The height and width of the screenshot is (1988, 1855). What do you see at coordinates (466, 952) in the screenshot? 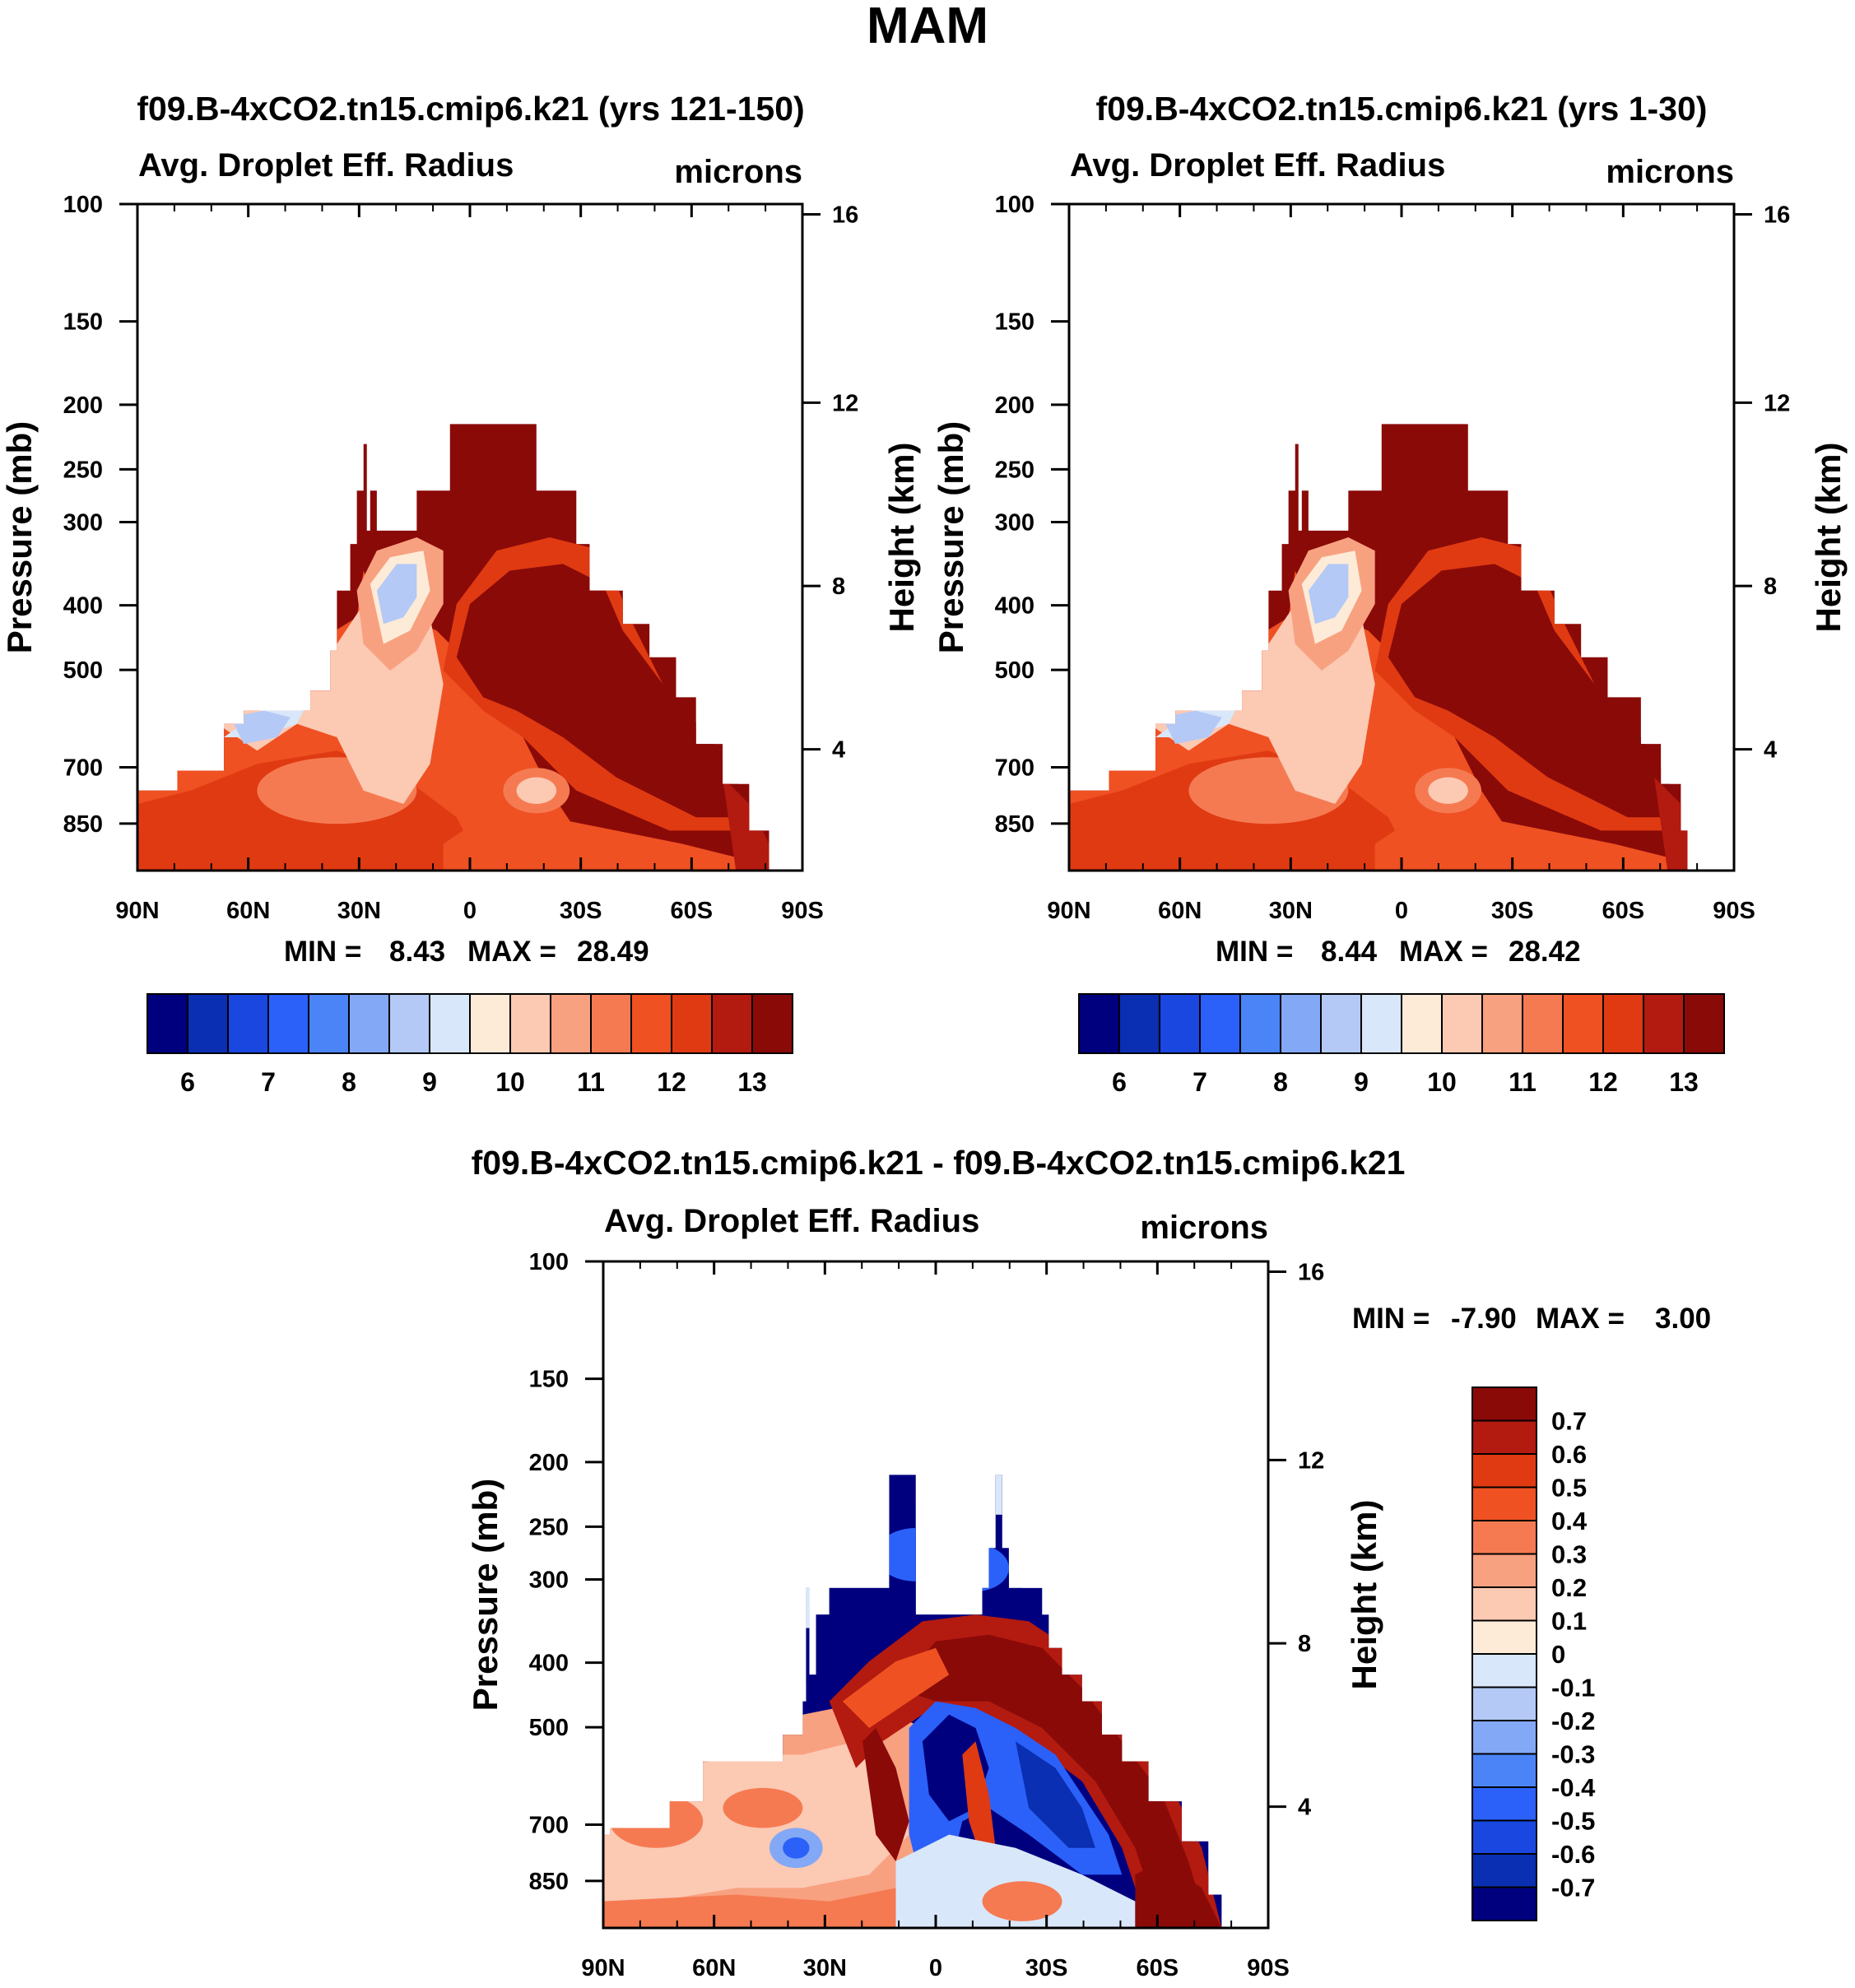
I see `panel-1-stats: MIN = 8.43 MAX = 28.49` at bounding box center [466, 952].